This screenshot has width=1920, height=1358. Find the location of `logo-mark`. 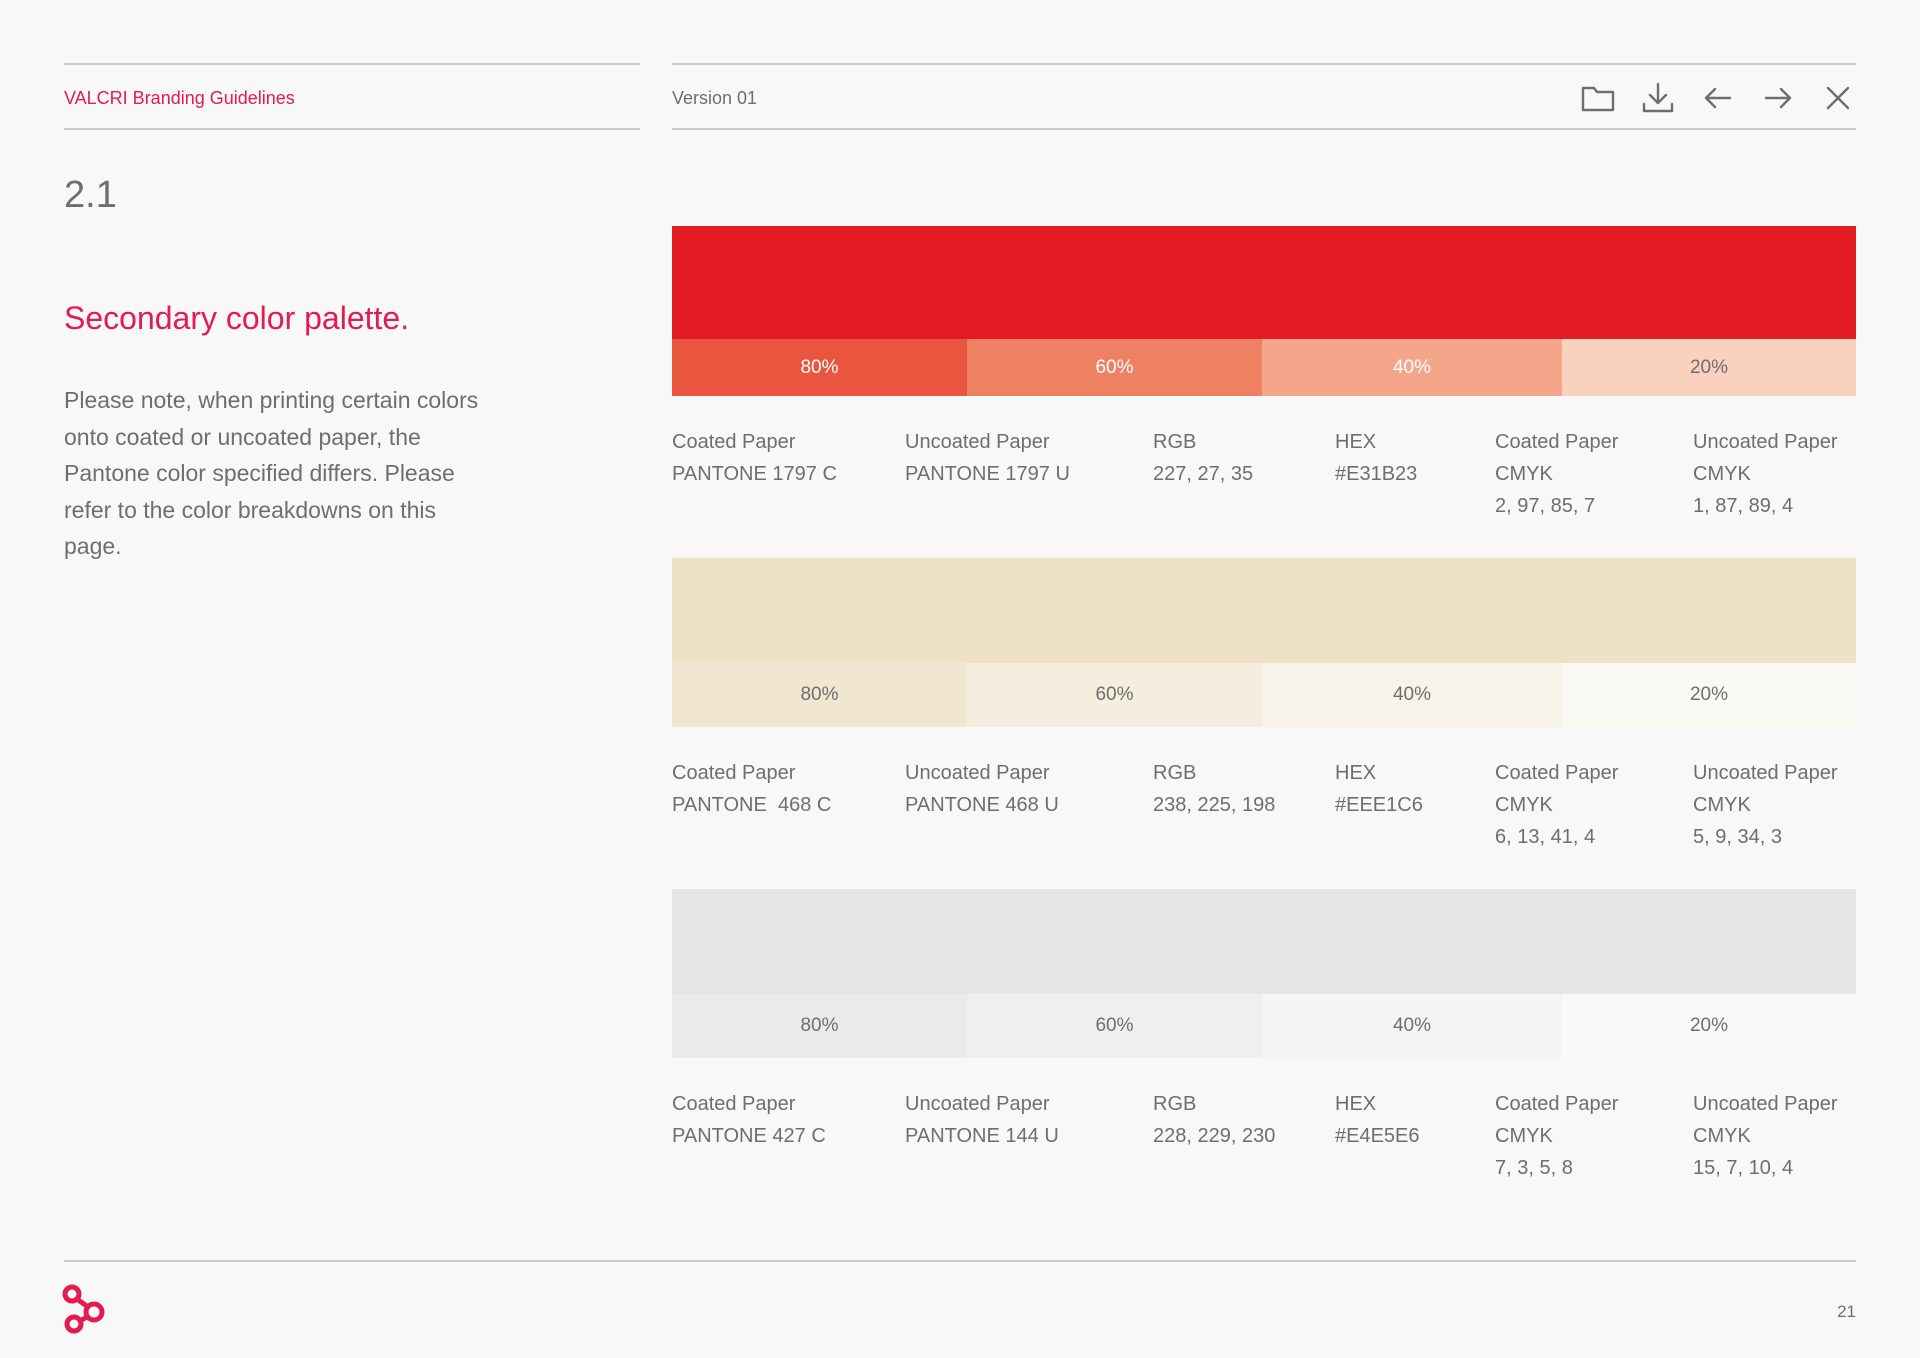

logo-mark is located at coordinates (83, 1309).